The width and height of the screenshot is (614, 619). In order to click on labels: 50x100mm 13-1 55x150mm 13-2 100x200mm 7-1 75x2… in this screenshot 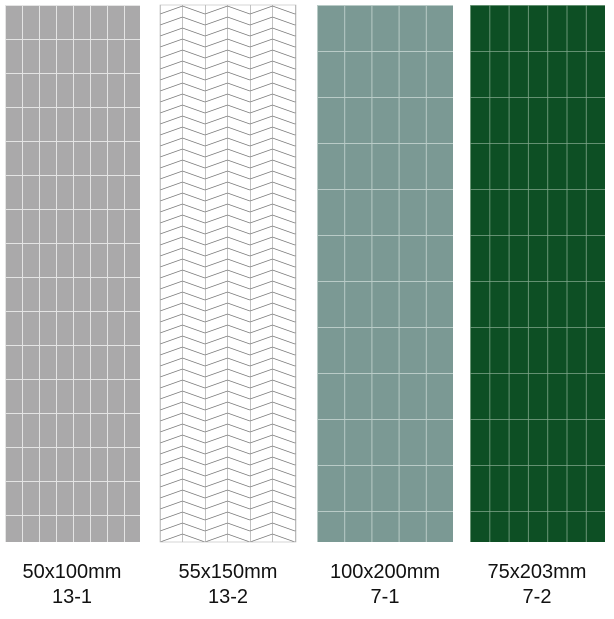, I will do `click(305, 584)`.